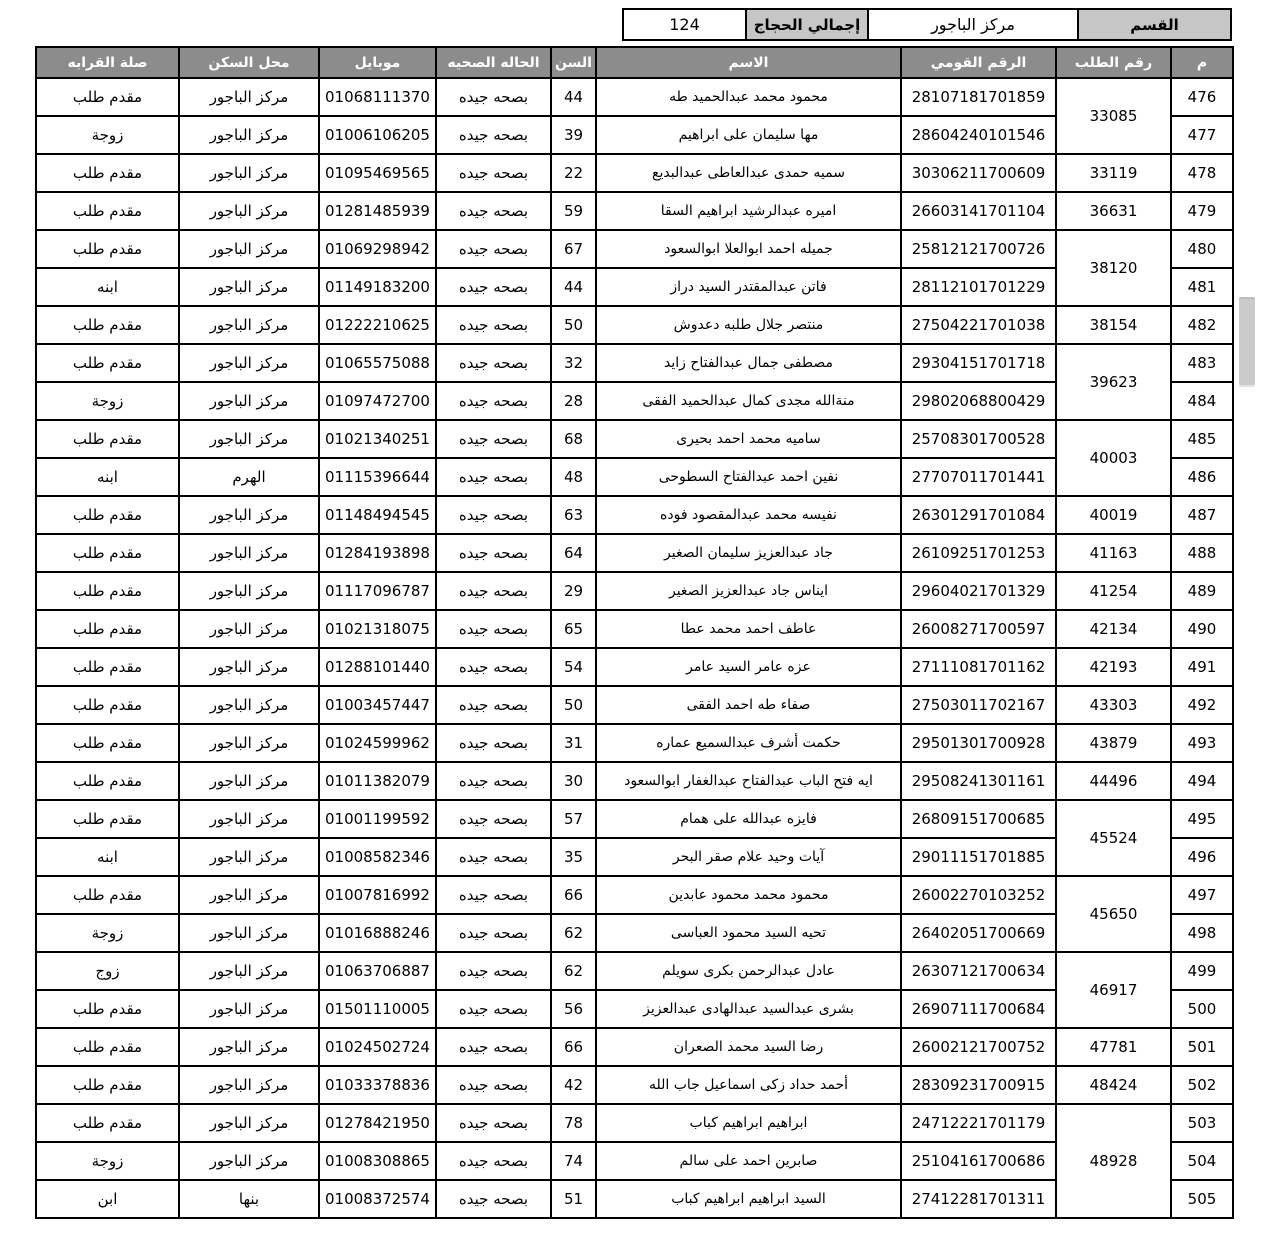  I want to click on header-request-no: رقم الطلب, so click(1113, 62).